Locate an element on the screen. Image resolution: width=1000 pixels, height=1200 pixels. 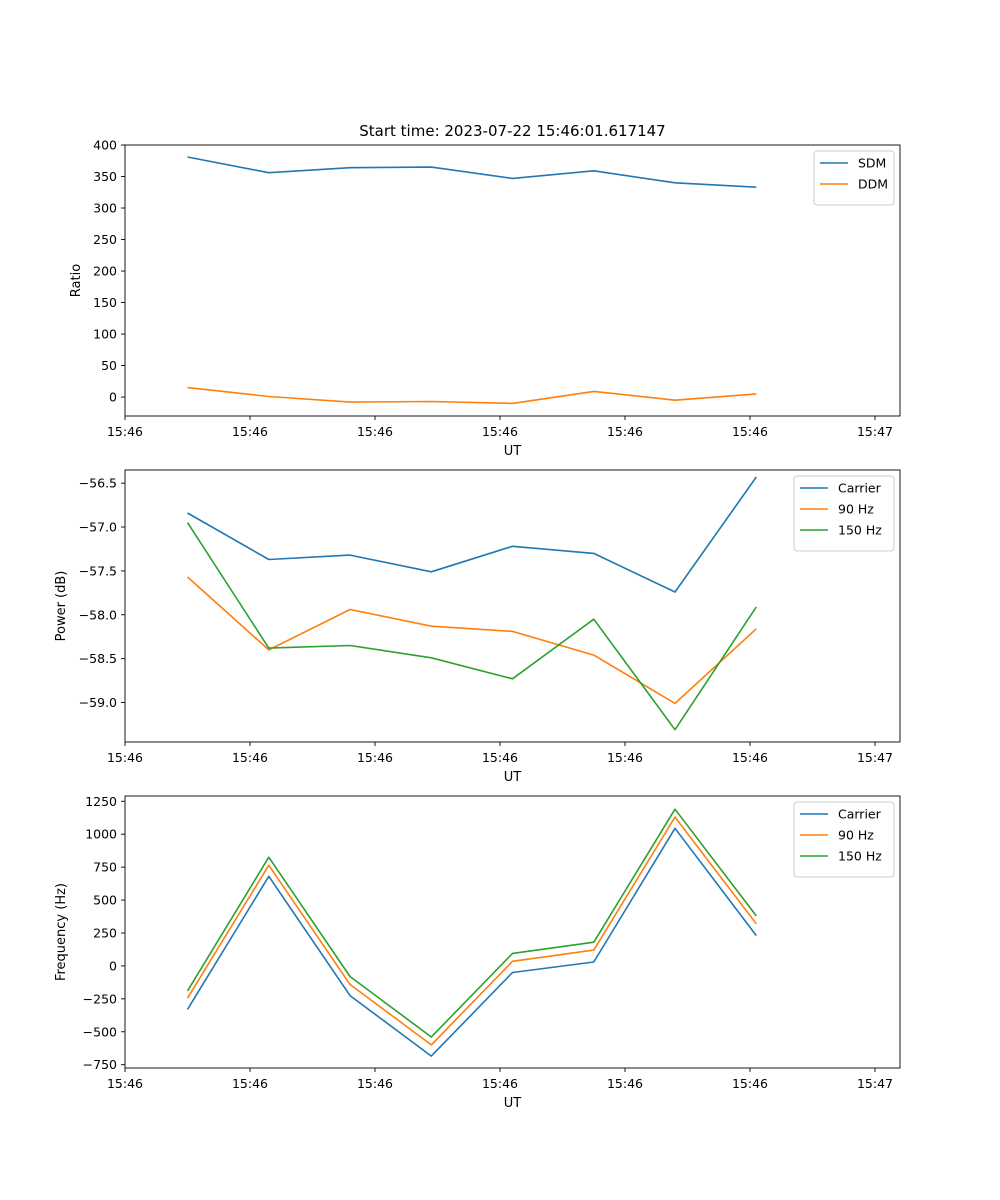
y-tick-label: −57.0 is located at coordinates (98, 527).